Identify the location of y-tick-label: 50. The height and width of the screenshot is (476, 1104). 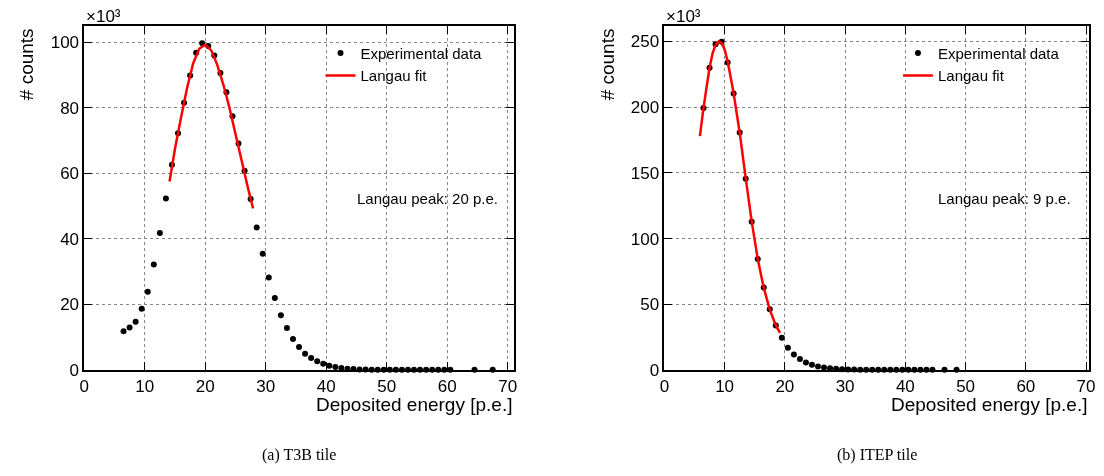
(650, 305).